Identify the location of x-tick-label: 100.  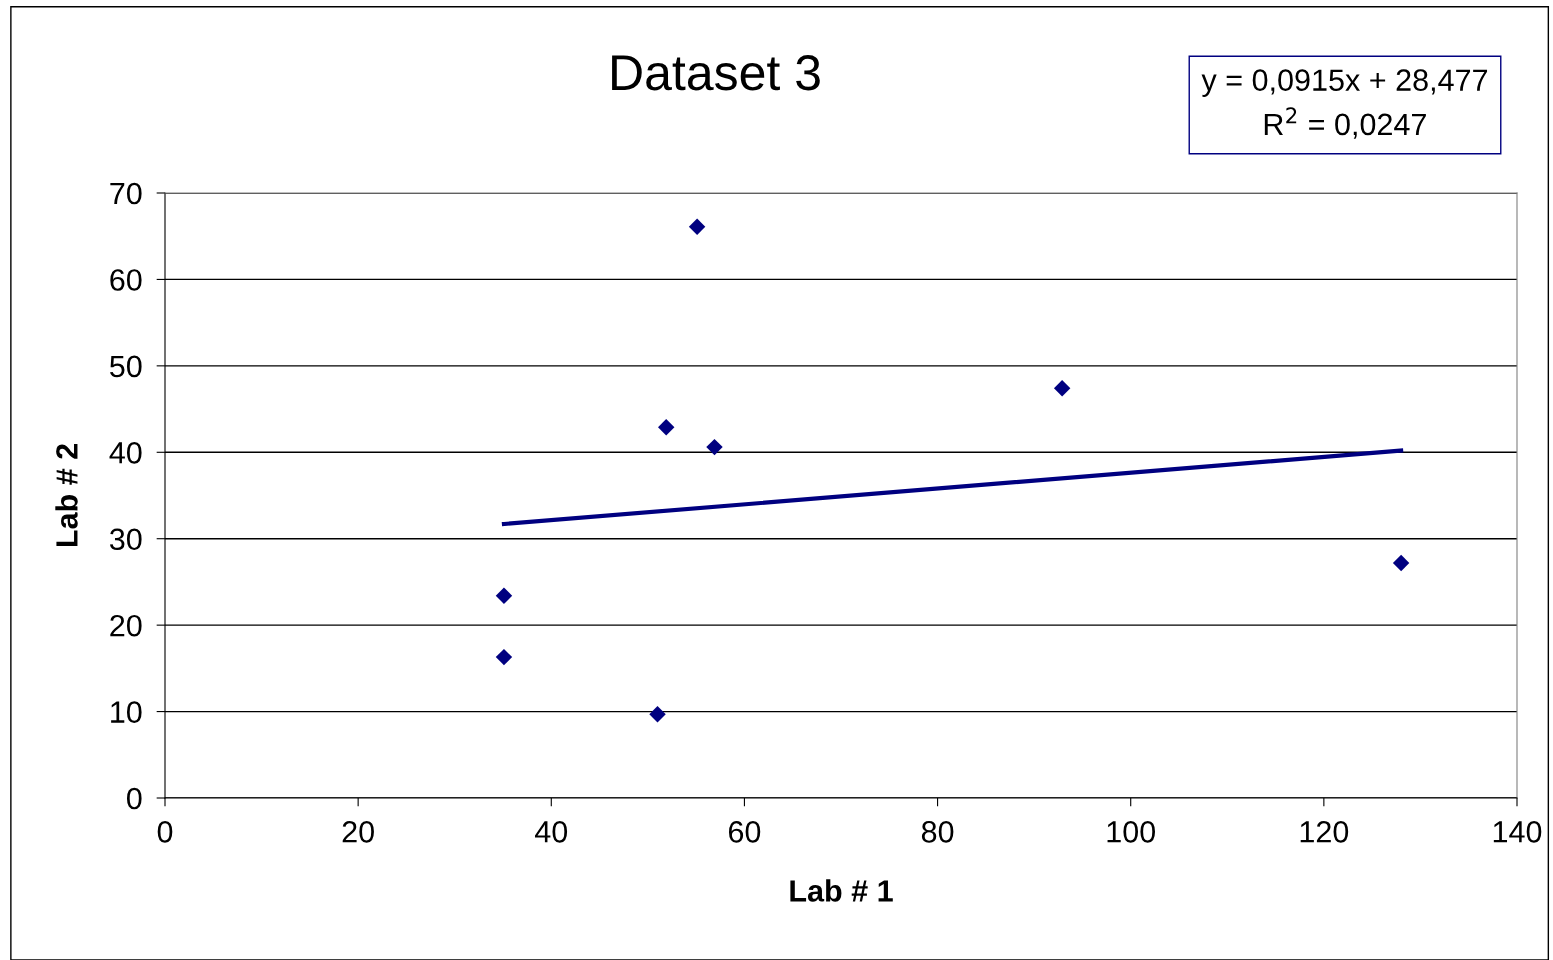
(1131, 832).